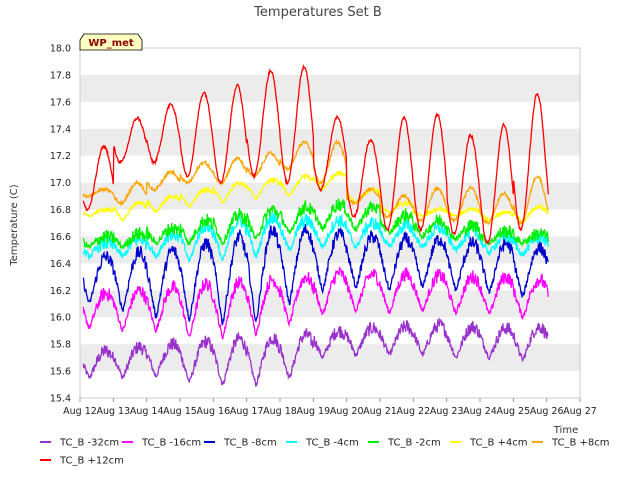 This screenshot has width=640, height=480. I want to click on x-tick-label: Aug 24, so click(480, 411).